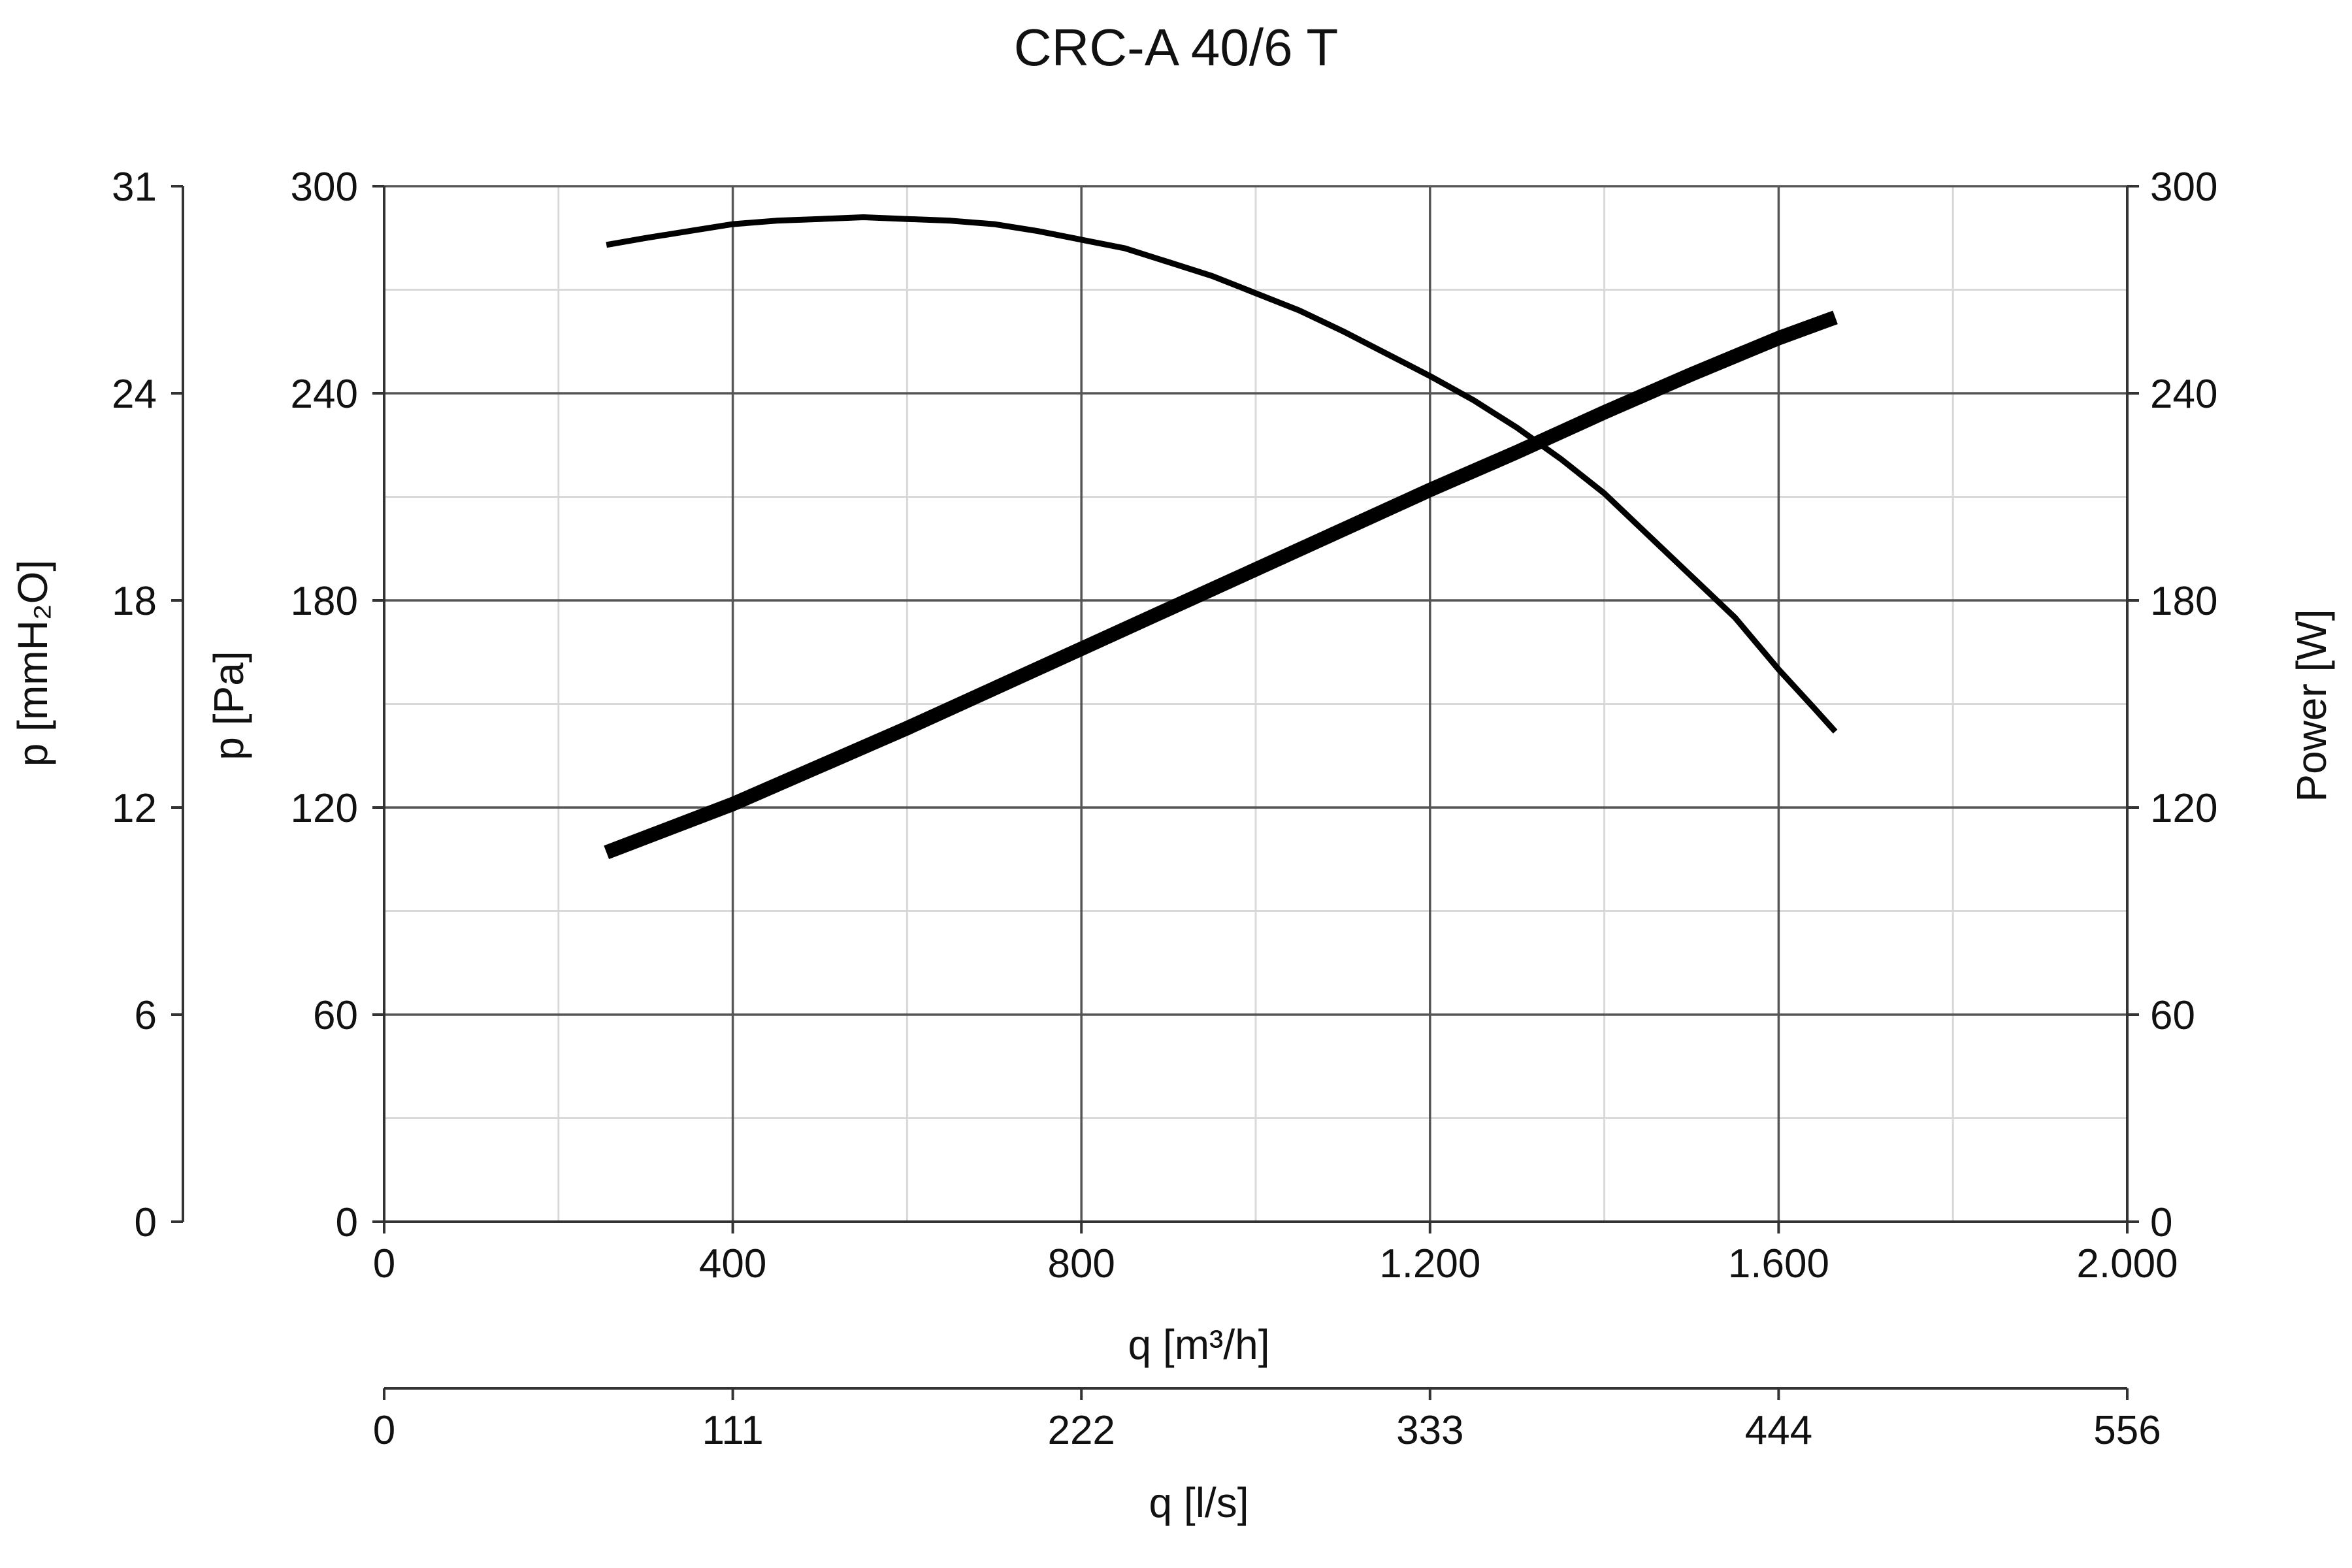 This screenshot has height=1568, width=2352. I want to click on y-tick-label-power: 60, so click(2172, 1015).